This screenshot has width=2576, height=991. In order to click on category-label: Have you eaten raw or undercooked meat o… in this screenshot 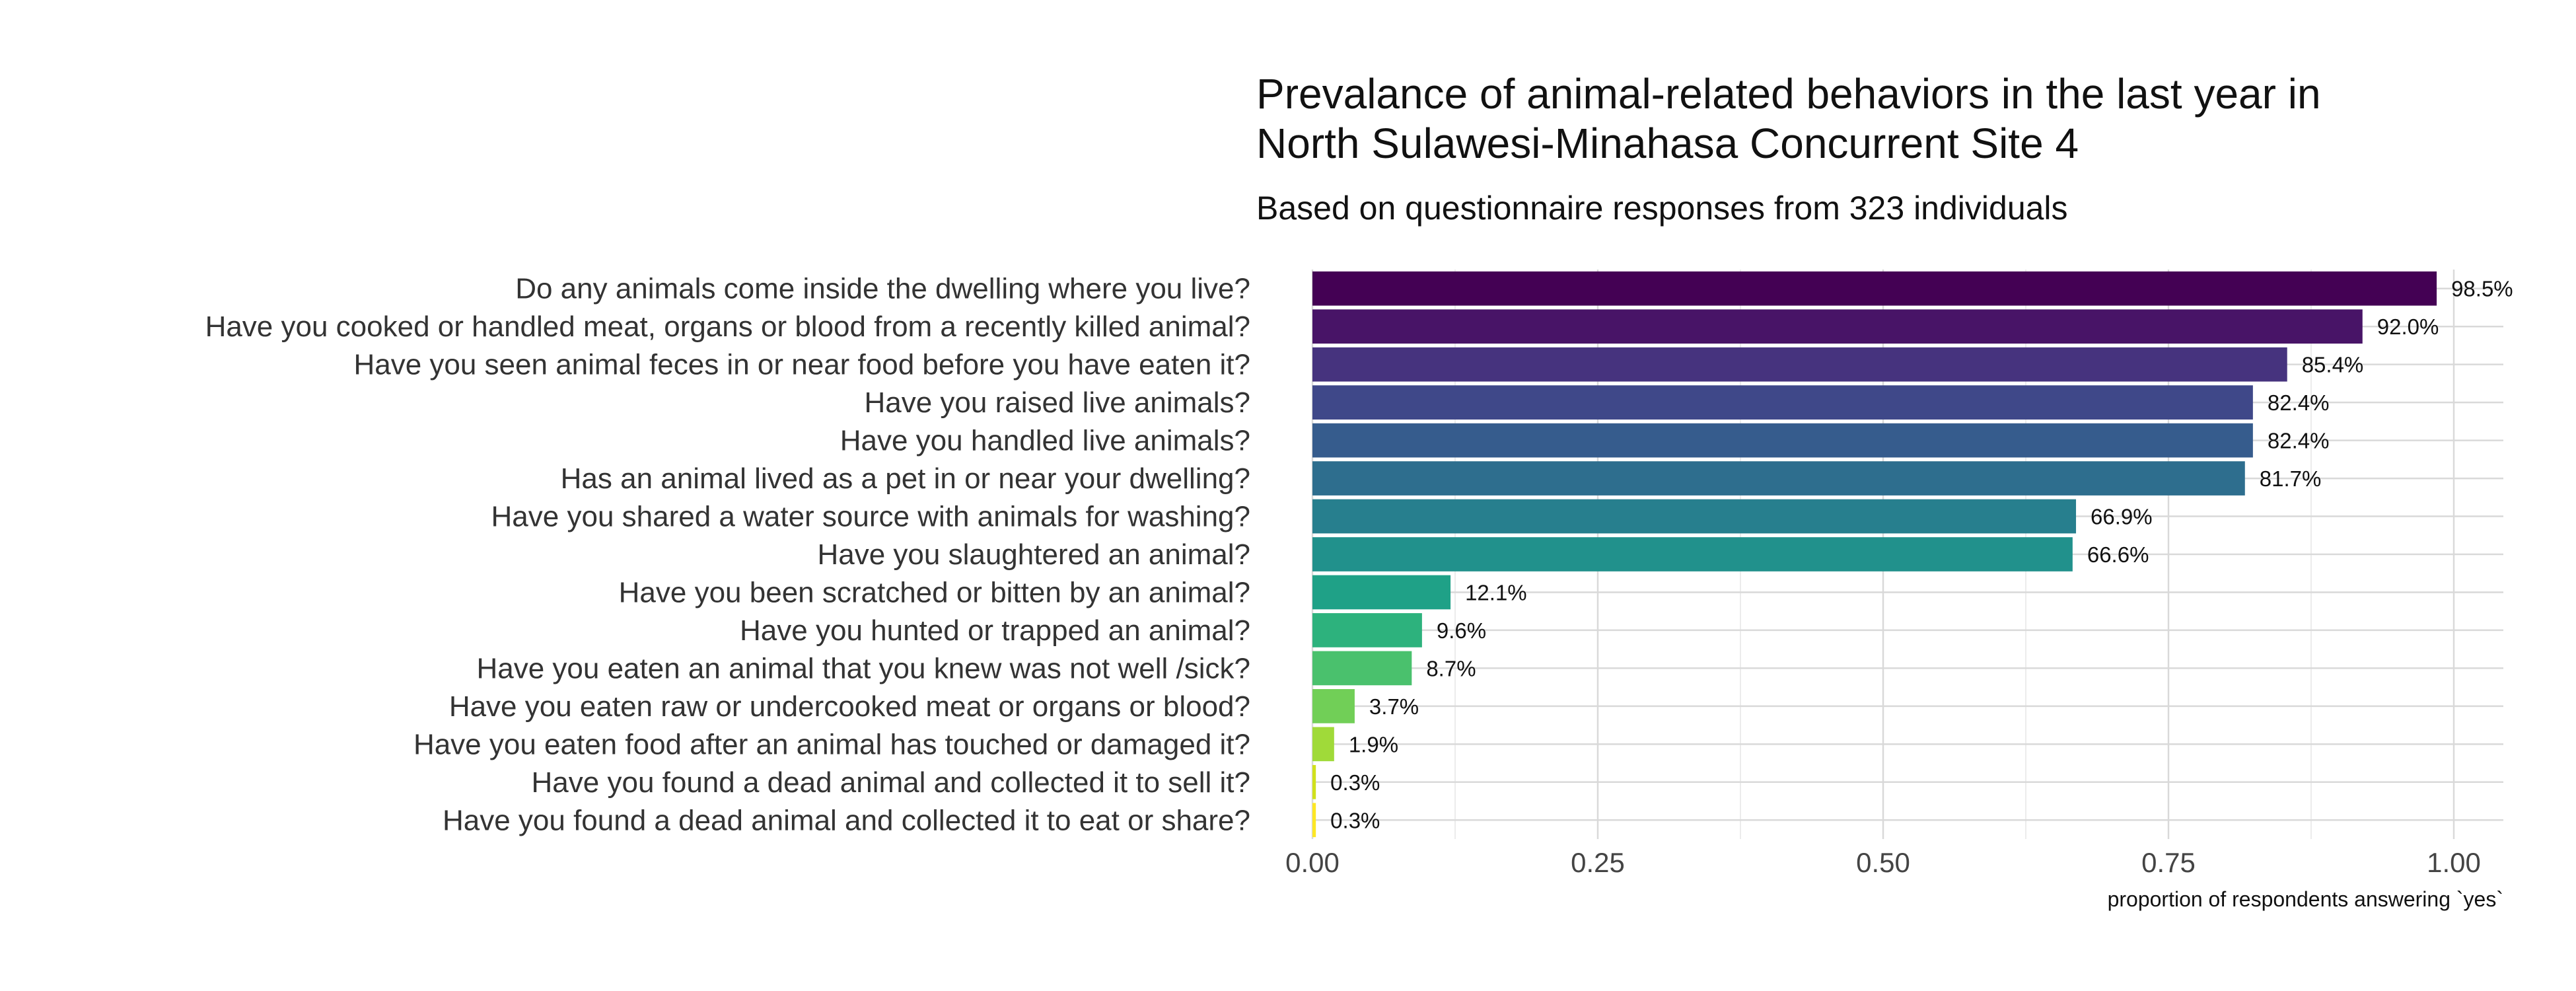, I will do `click(849, 706)`.